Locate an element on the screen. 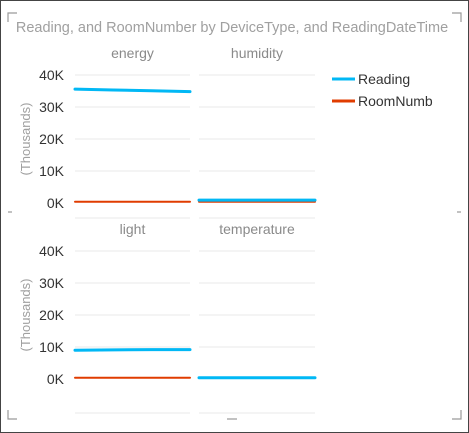 The height and width of the screenshot is (433, 469). legend-item: RoomNumb is located at coordinates (382, 101).